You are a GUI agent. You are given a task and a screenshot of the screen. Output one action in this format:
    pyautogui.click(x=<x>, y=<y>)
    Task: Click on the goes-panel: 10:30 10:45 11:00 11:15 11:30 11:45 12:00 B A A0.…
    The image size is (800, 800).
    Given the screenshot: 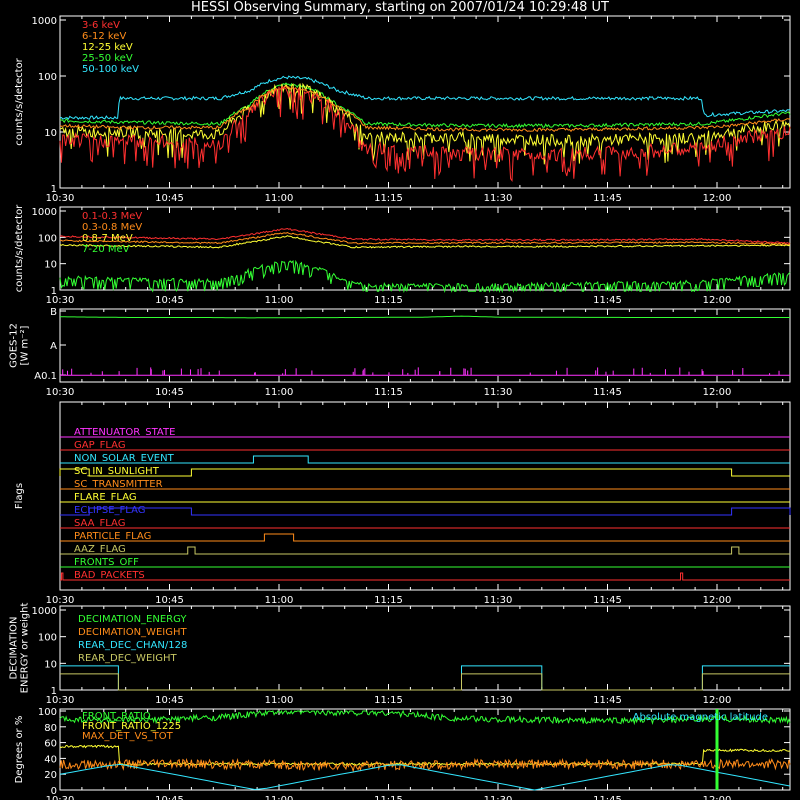 What is the action you would take?
    pyautogui.click(x=400, y=352)
    